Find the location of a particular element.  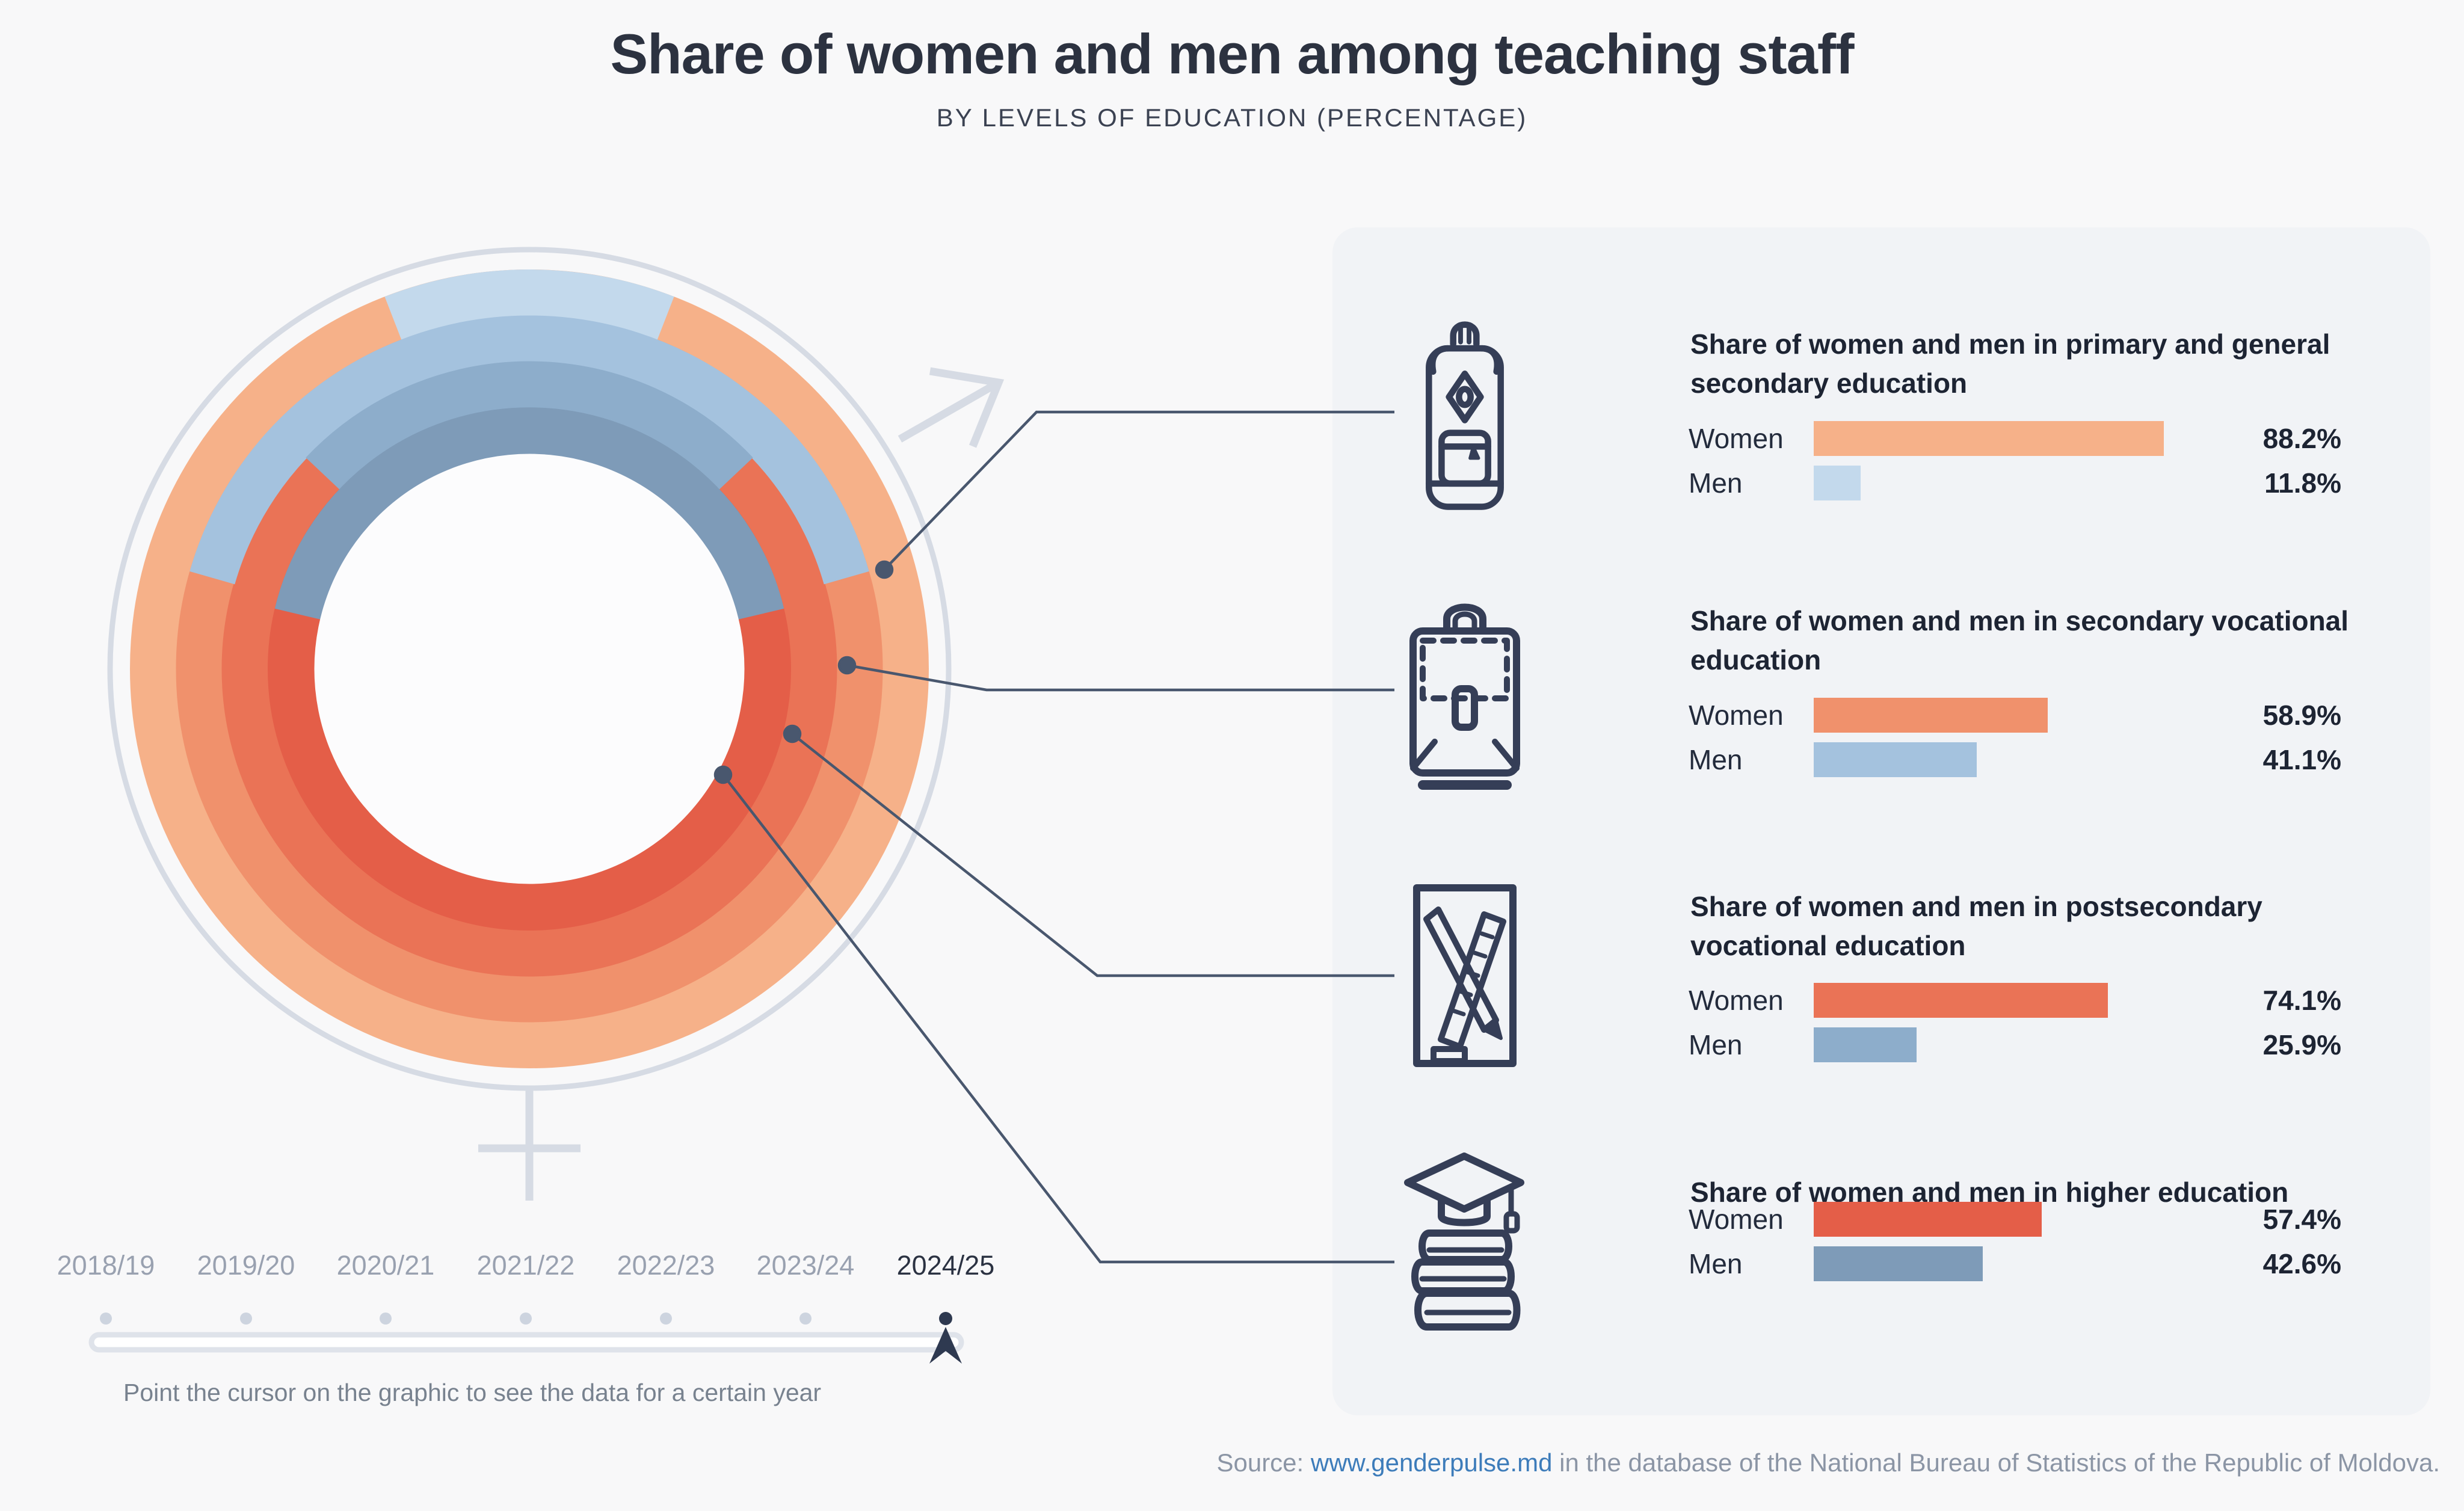

callout-line-secondary-vocational is located at coordinates (1120, 677).